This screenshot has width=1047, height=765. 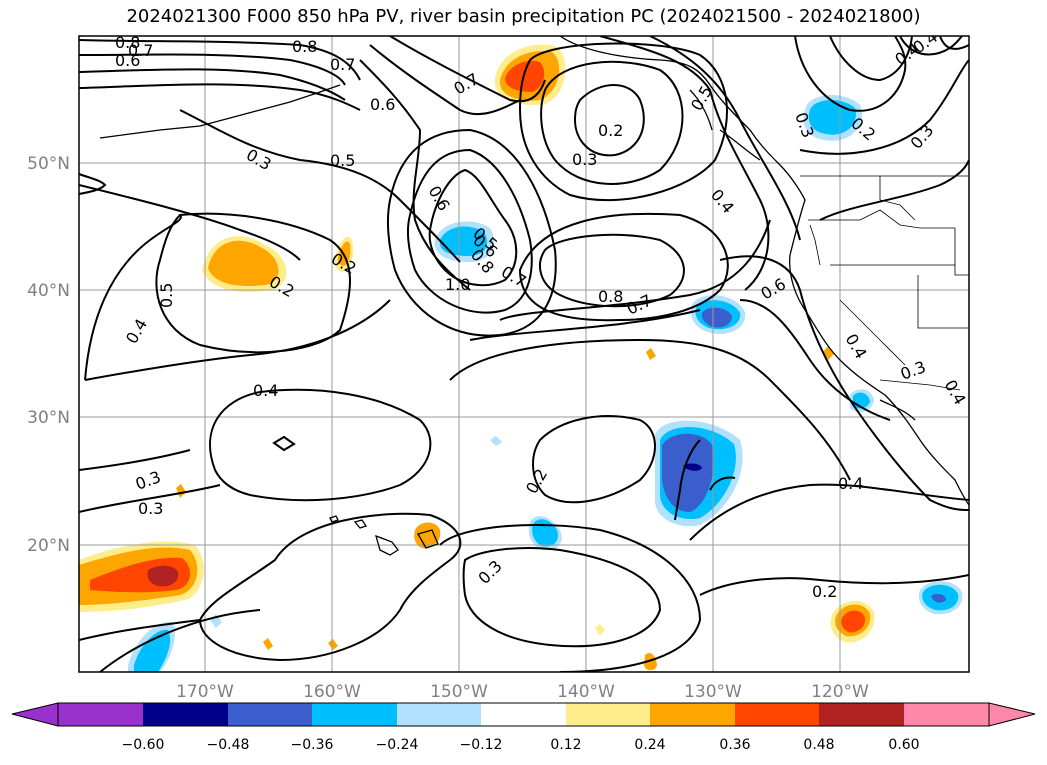 I want to click on lat-tick: 30°N, so click(x=48, y=418).